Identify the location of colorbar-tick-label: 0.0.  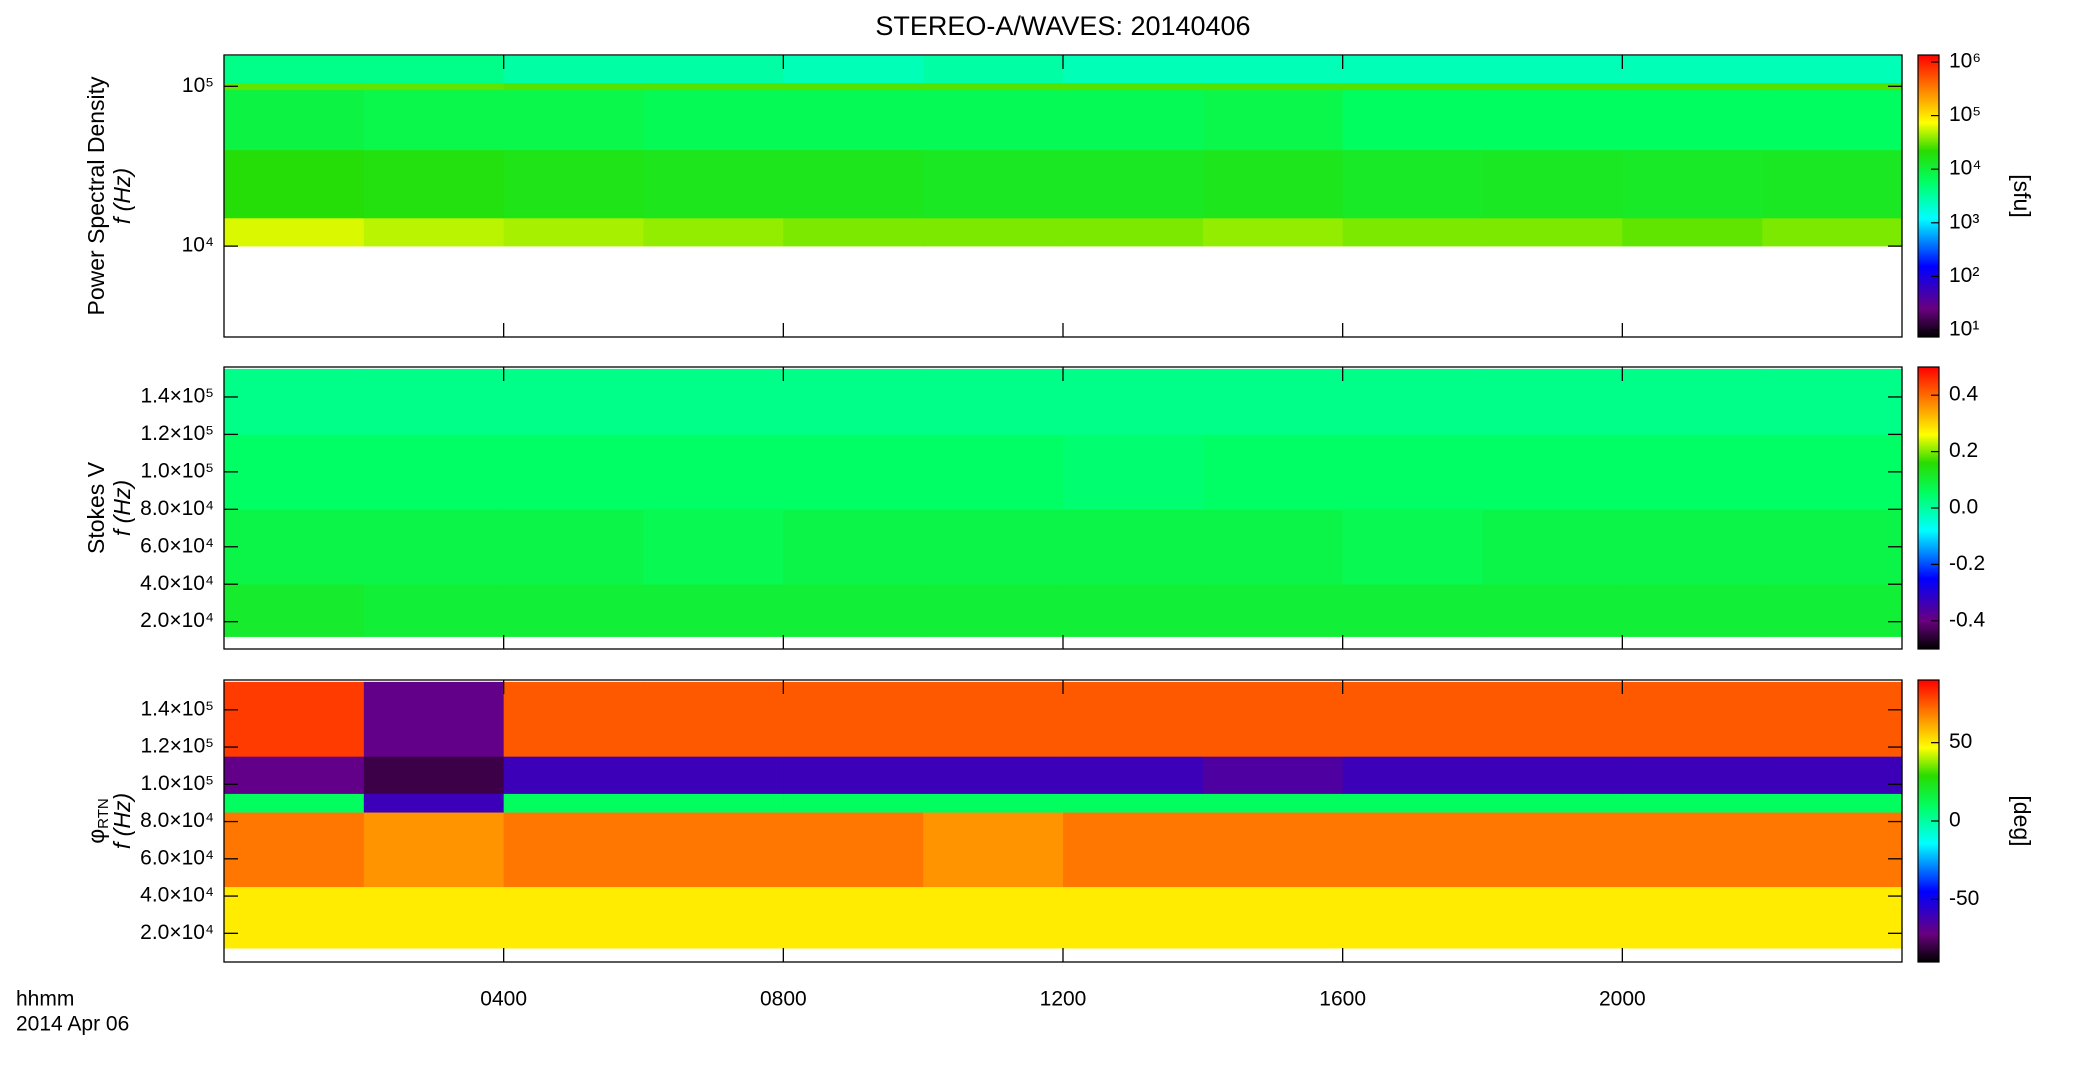
(1963, 507).